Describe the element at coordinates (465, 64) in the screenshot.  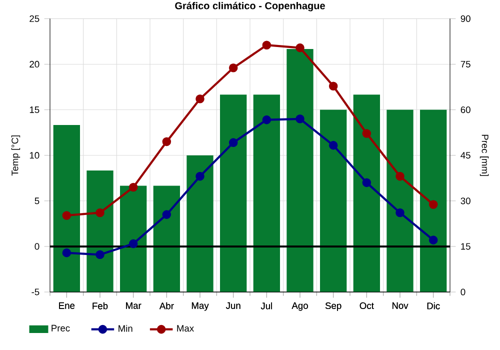
I see `y2-tick-label: 75` at that location.